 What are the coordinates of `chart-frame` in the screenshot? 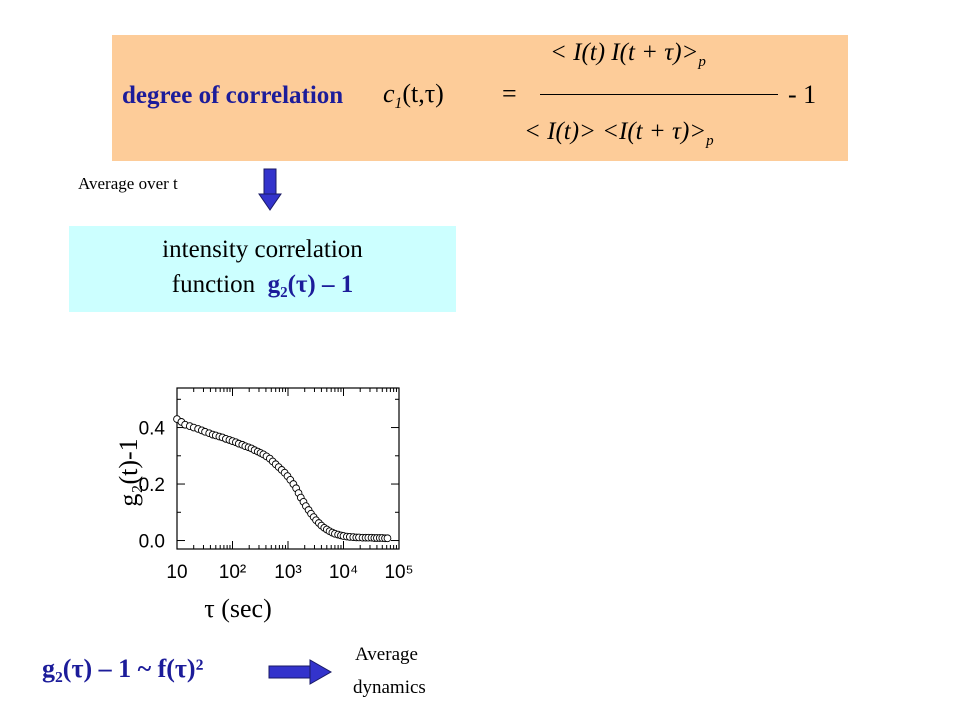 It's located at (288, 468).